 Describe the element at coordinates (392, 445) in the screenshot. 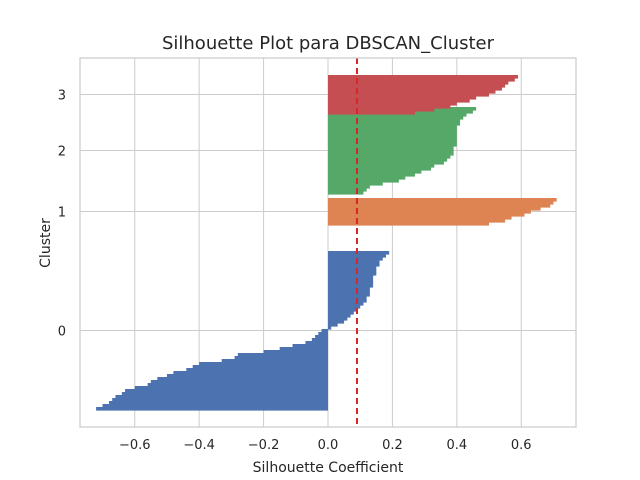

I see `x-tick-label: 0.2` at that location.